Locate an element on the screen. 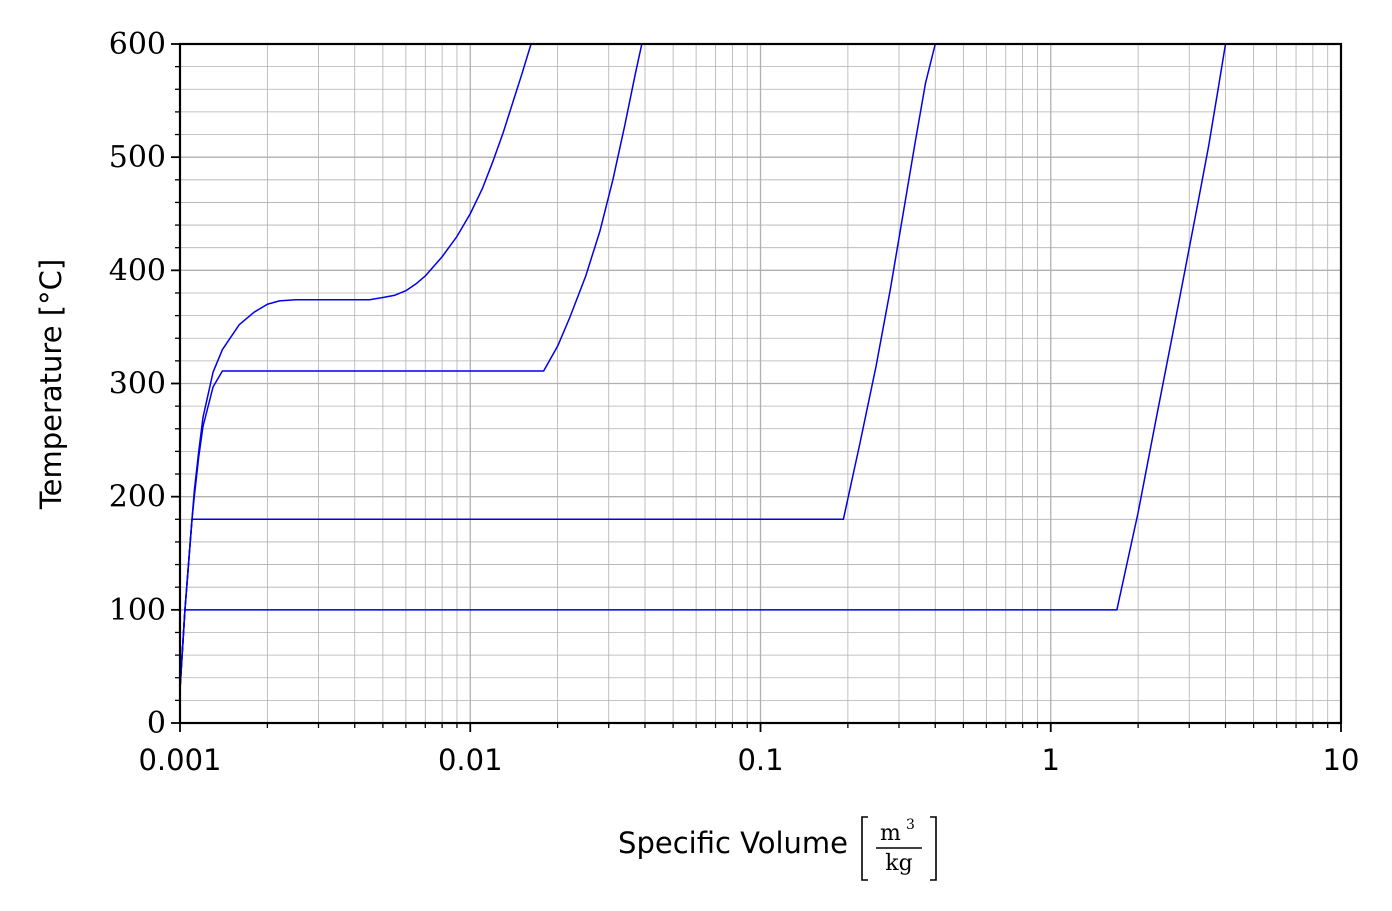 Image resolution: width=1392 pixels, height=911 pixels. unit-right-bracket is located at coordinates (933, 848).